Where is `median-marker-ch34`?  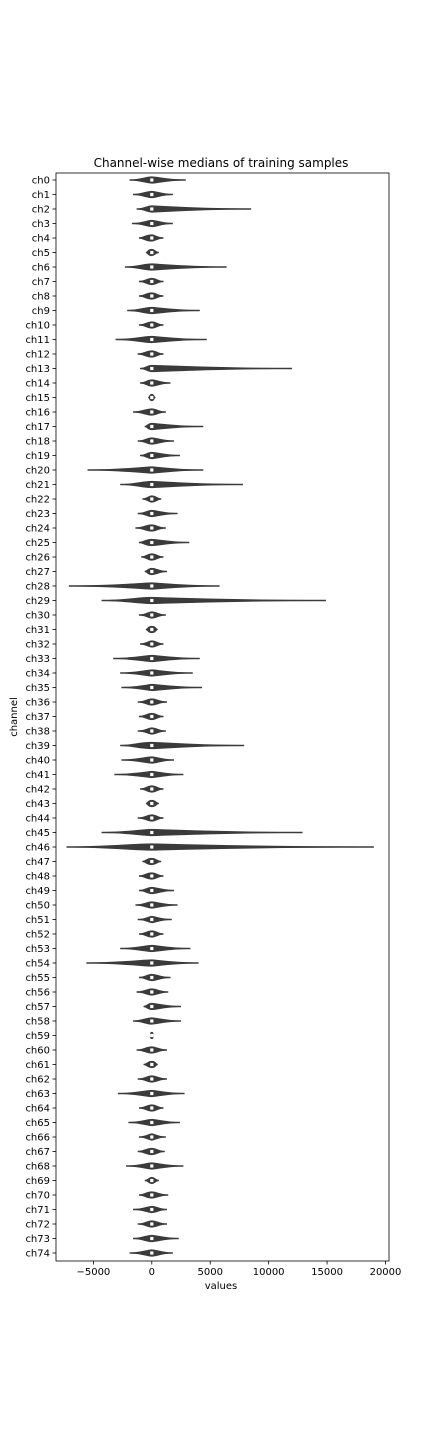
median-marker-ch34 is located at coordinates (152, 673).